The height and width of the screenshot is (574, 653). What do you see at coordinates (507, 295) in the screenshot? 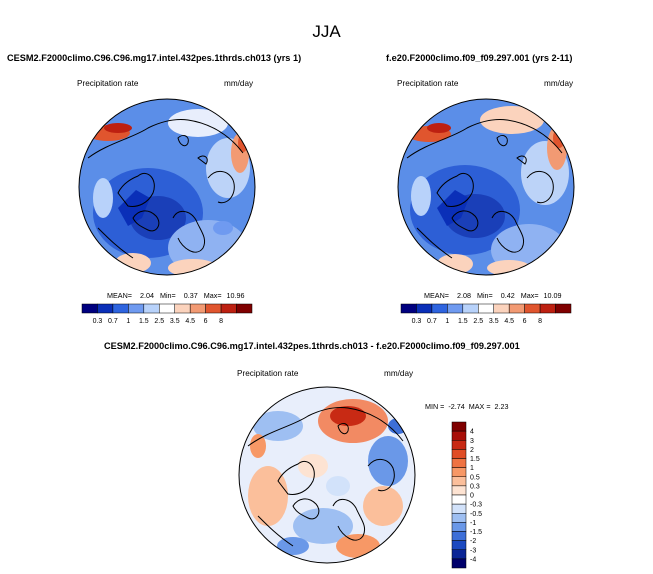
I see `panel2-min-value: 0.42` at bounding box center [507, 295].